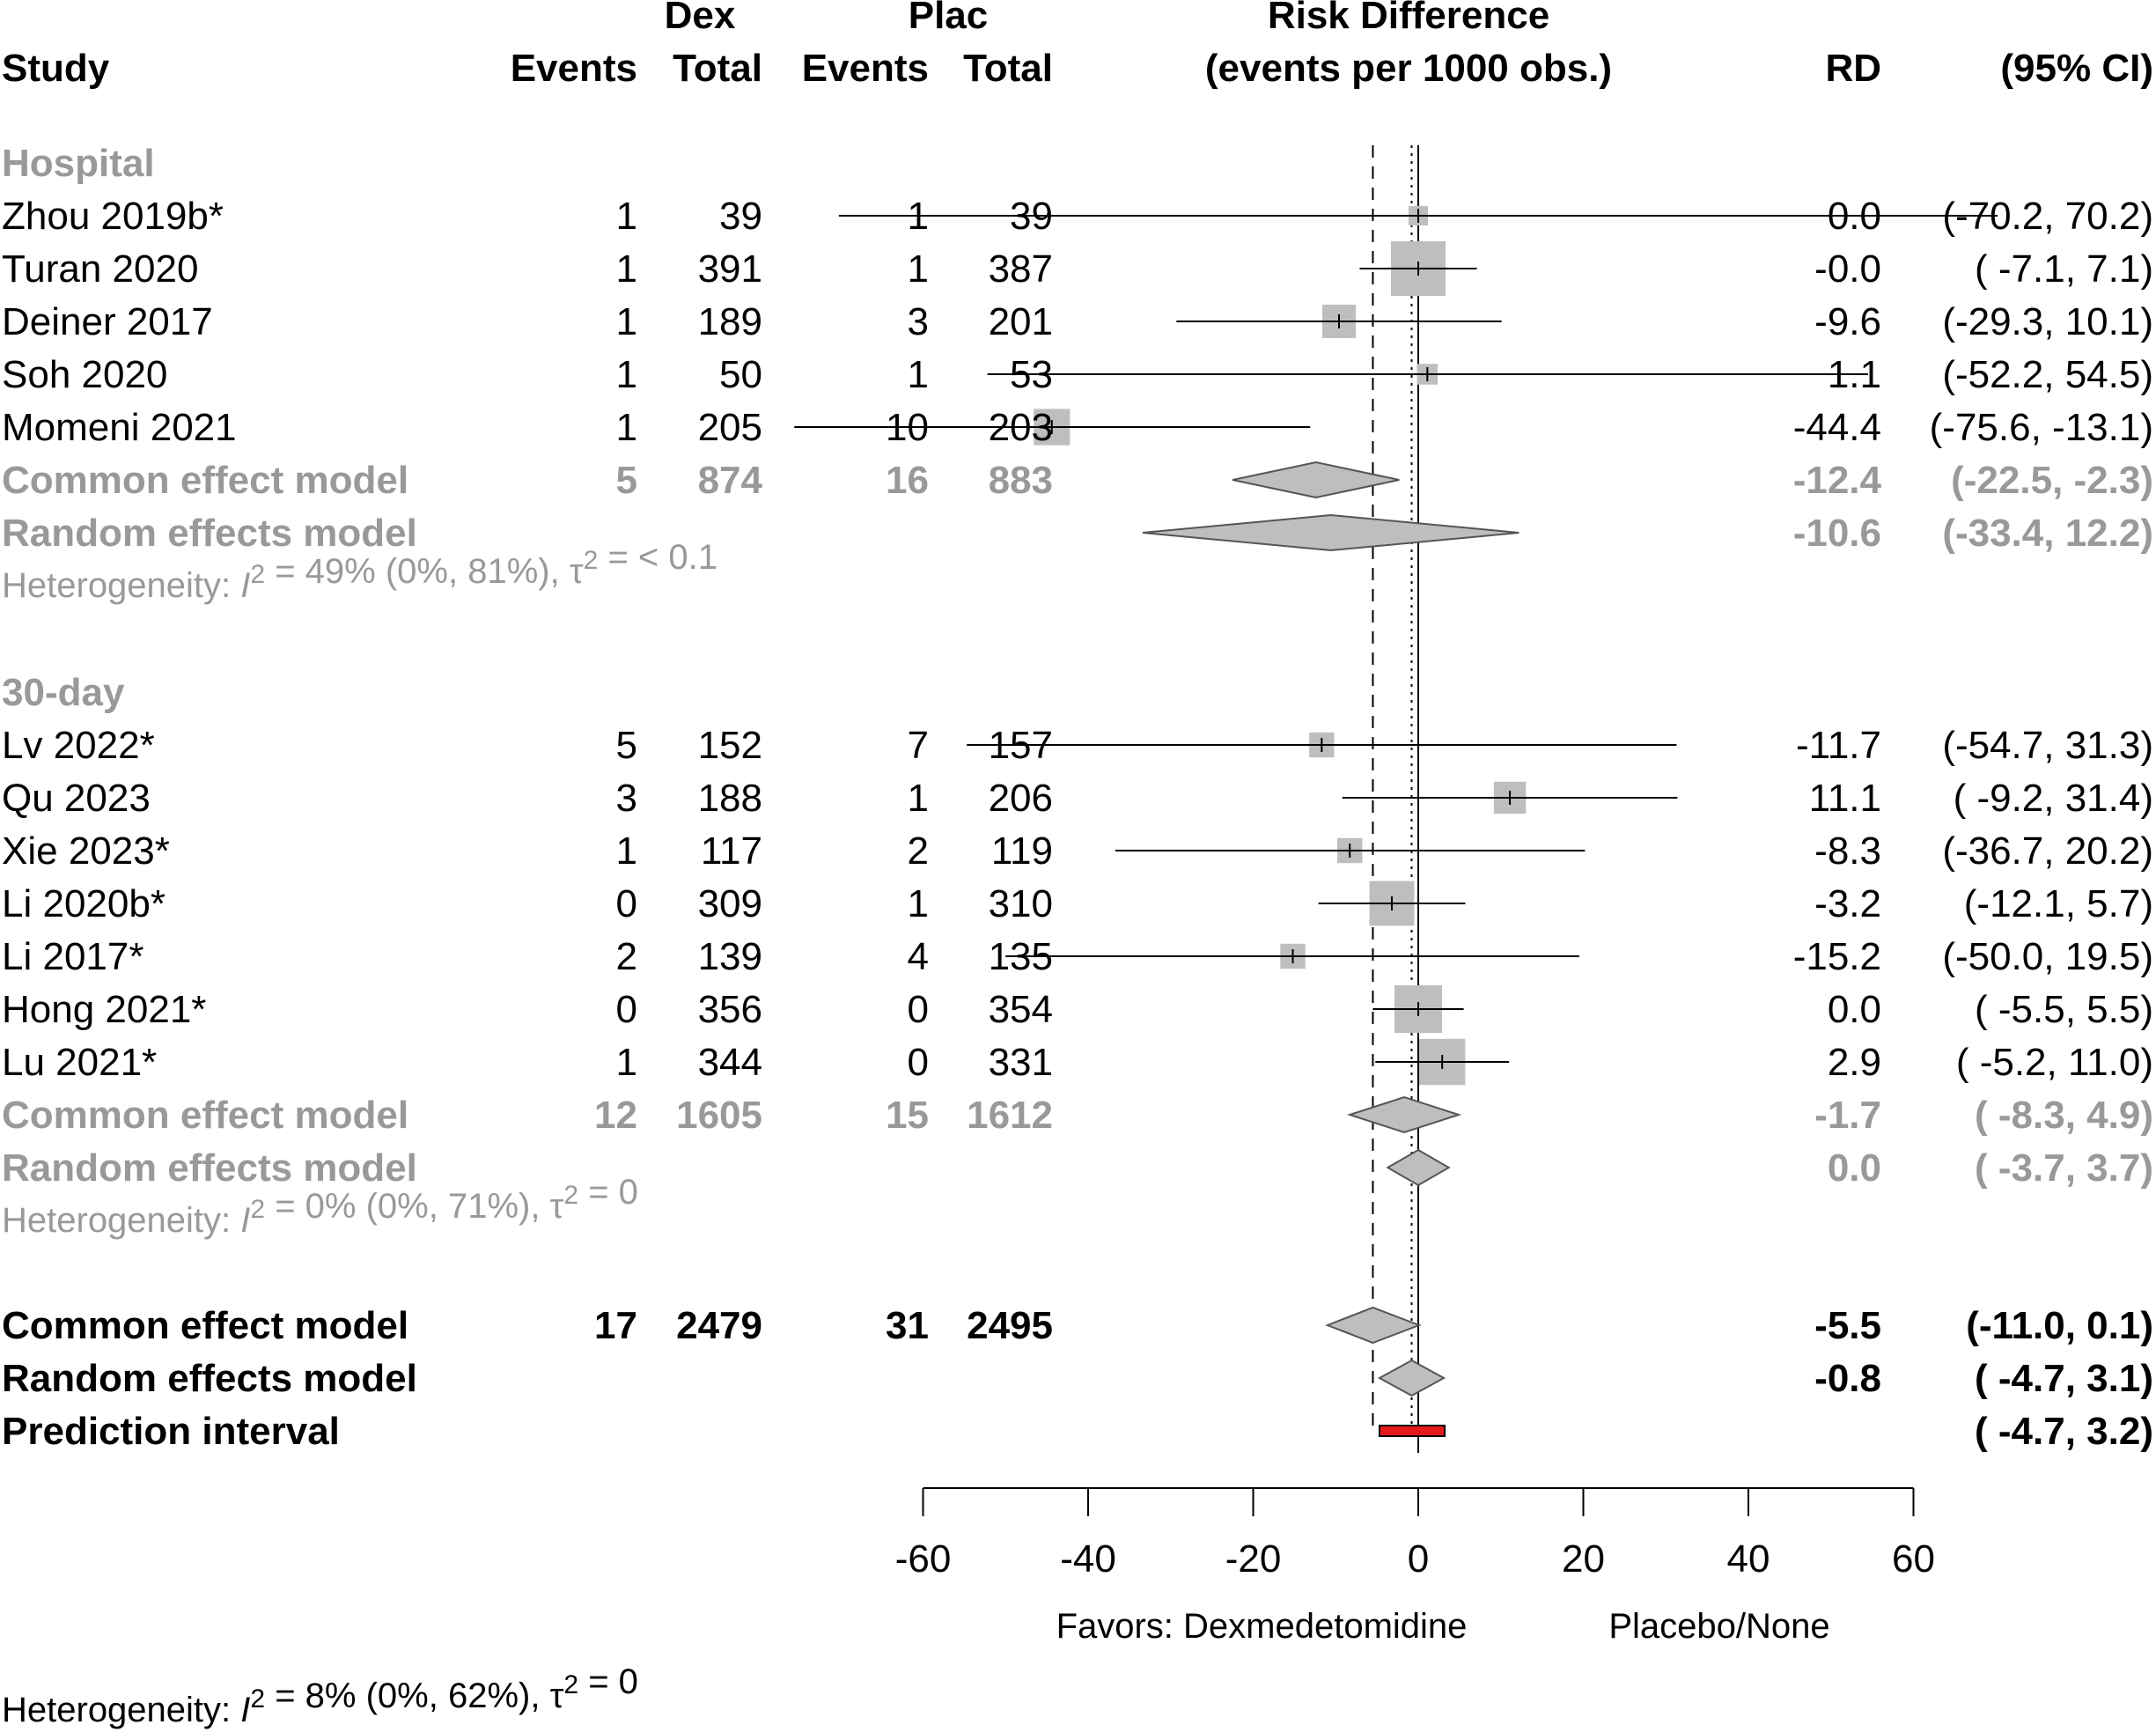 The width and height of the screenshot is (2156, 1732). Describe the element at coordinates (1010, 1325) in the screenshot. I see `overall-common-plac-total: 2495` at that location.